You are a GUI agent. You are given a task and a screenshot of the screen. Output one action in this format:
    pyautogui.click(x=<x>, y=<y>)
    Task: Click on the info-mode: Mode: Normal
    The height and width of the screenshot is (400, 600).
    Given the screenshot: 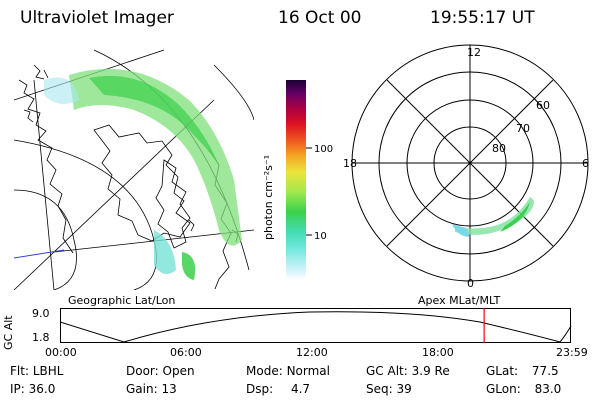 What is the action you would take?
    pyautogui.click(x=288, y=371)
    